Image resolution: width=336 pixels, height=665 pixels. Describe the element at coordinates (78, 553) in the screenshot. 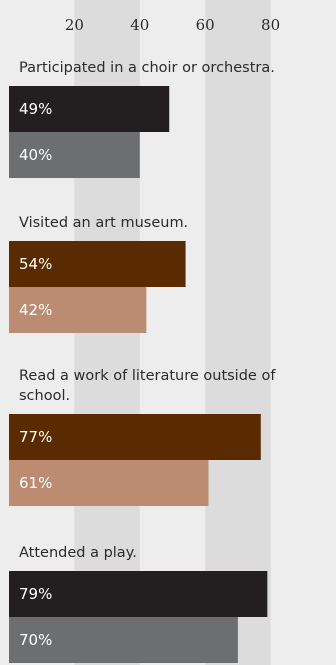

I see `group-label-4: Attended a play.` at that location.